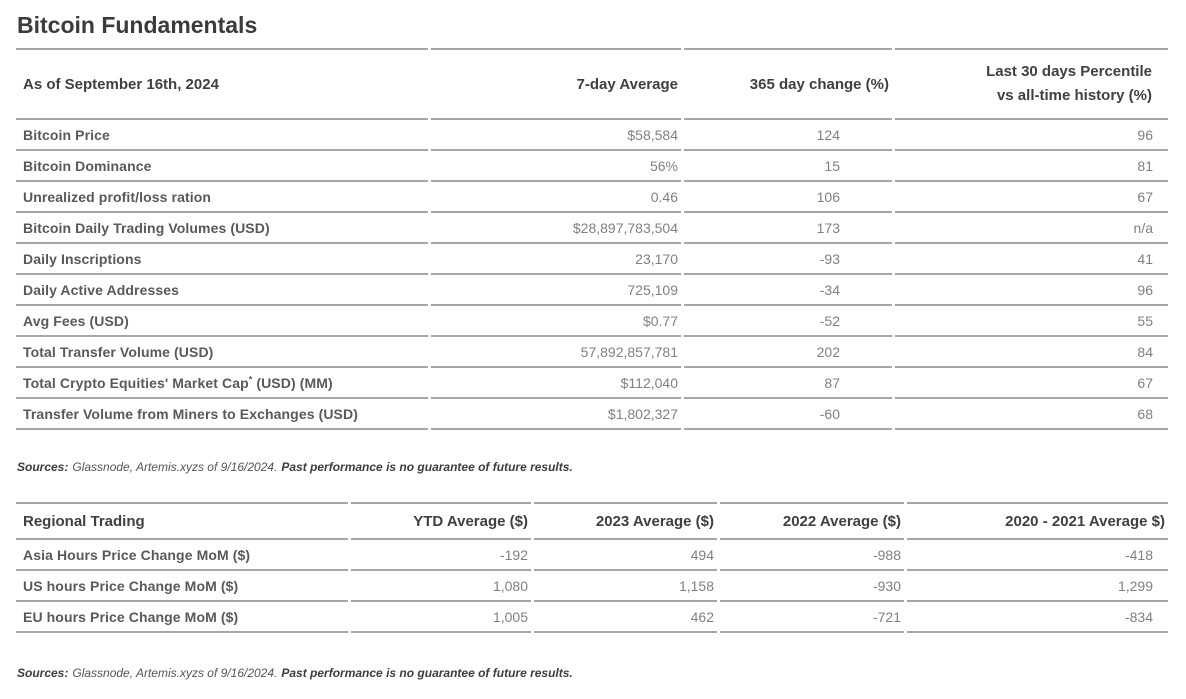  Describe the element at coordinates (137, 25) in the screenshot. I see `page-title: Bitcoin Fundamentals` at that location.